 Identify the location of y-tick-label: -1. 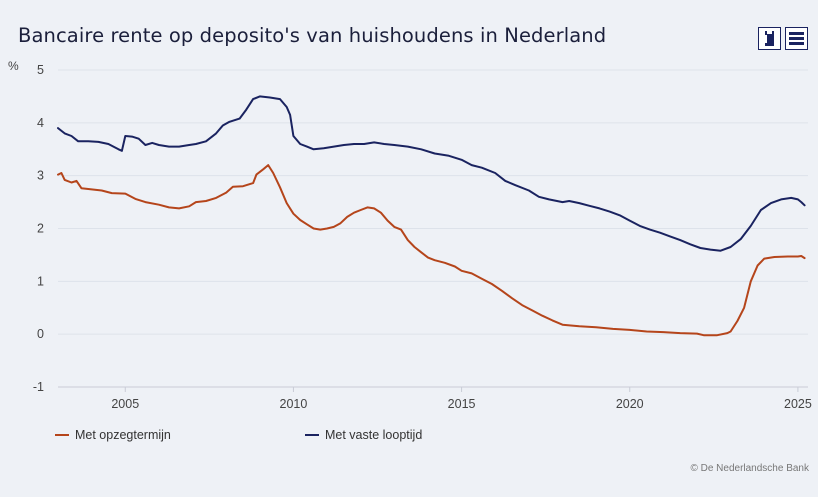
(38, 387).